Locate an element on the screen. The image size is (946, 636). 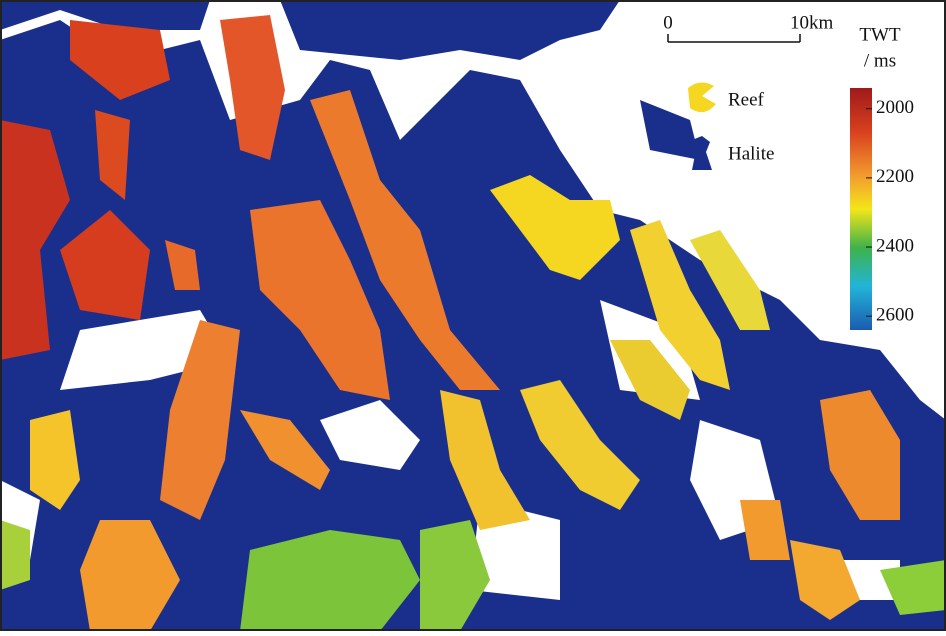
legend: Reef Halite is located at coordinates (731, 126).